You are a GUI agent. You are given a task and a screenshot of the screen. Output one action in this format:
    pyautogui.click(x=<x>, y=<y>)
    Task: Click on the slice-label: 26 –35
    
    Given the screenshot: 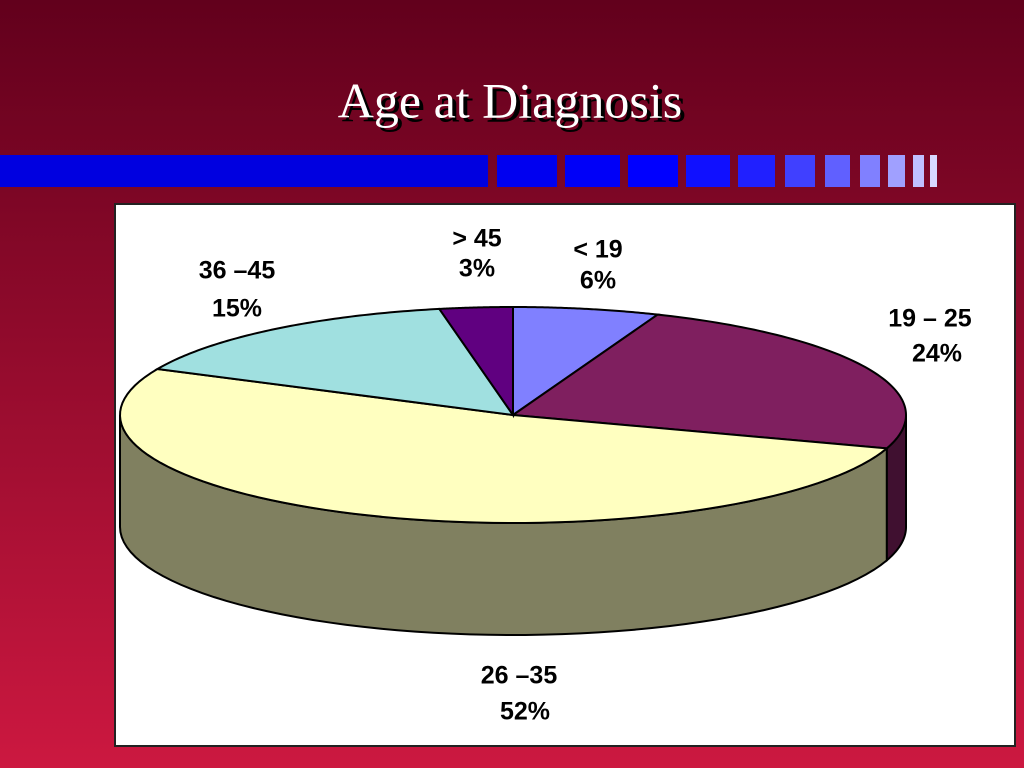 What is the action you would take?
    pyautogui.click(x=519, y=676)
    